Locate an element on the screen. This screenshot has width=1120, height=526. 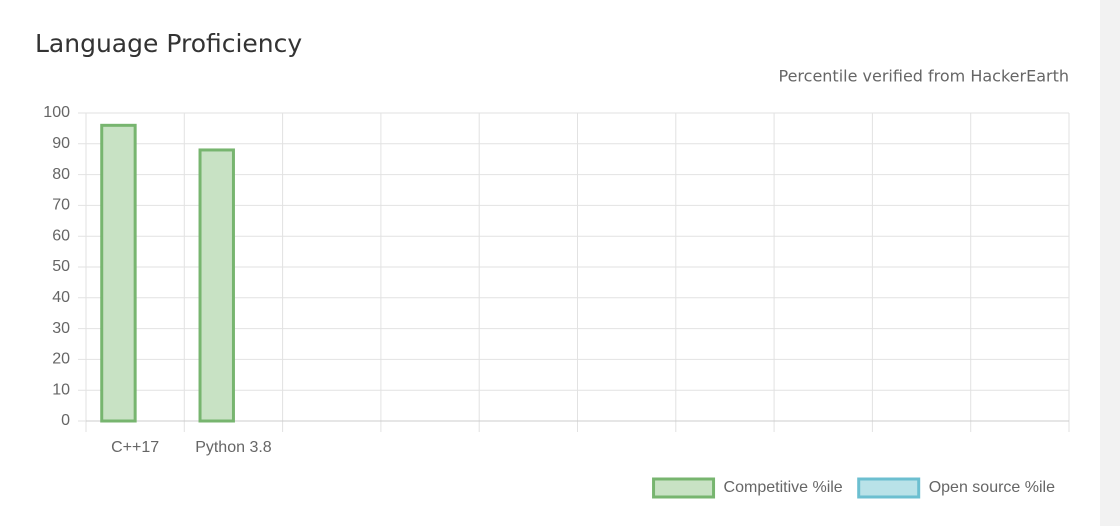
chart-subtitle: Percentile verified from HackerEarth is located at coordinates (924, 76).